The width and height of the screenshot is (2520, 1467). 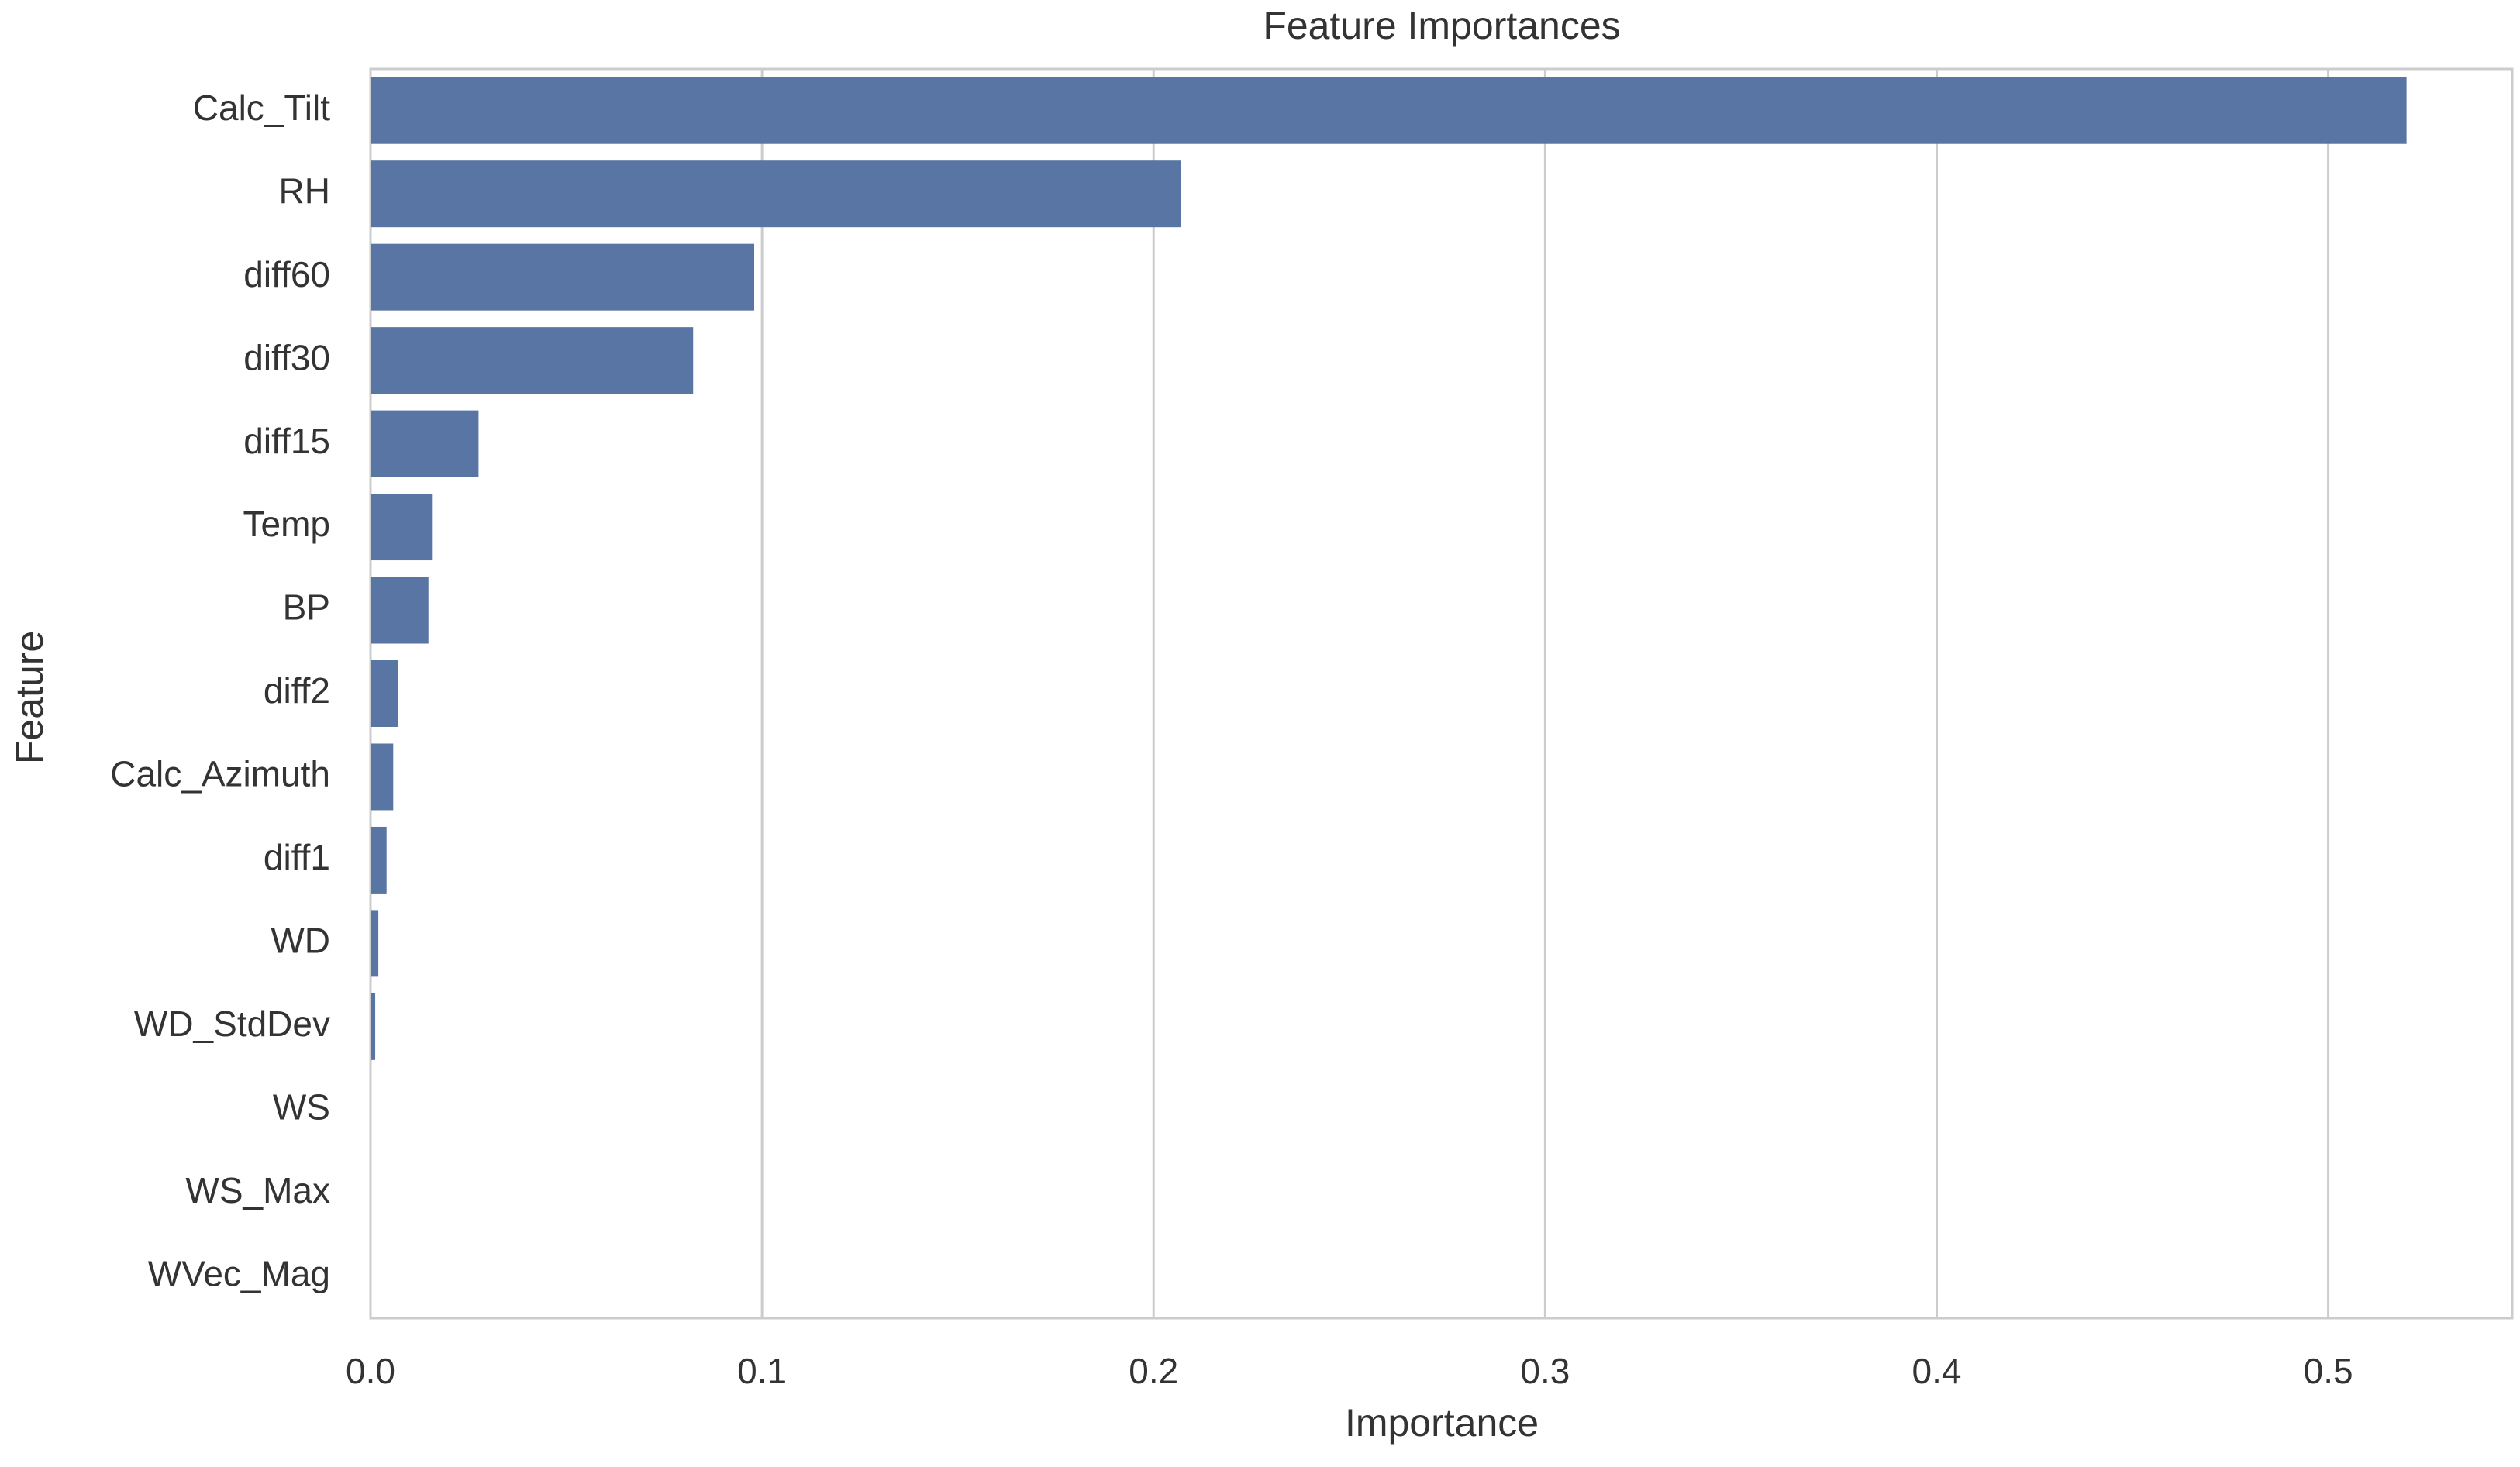 What do you see at coordinates (261, 108) in the screenshot?
I see `y-tick-label: Calc_Tilt` at bounding box center [261, 108].